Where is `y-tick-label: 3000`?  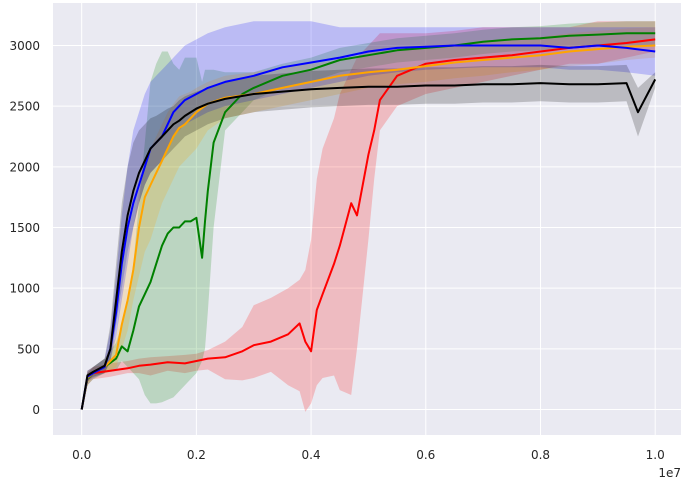
y-tick-label: 3000 is located at coordinates (24, 46).